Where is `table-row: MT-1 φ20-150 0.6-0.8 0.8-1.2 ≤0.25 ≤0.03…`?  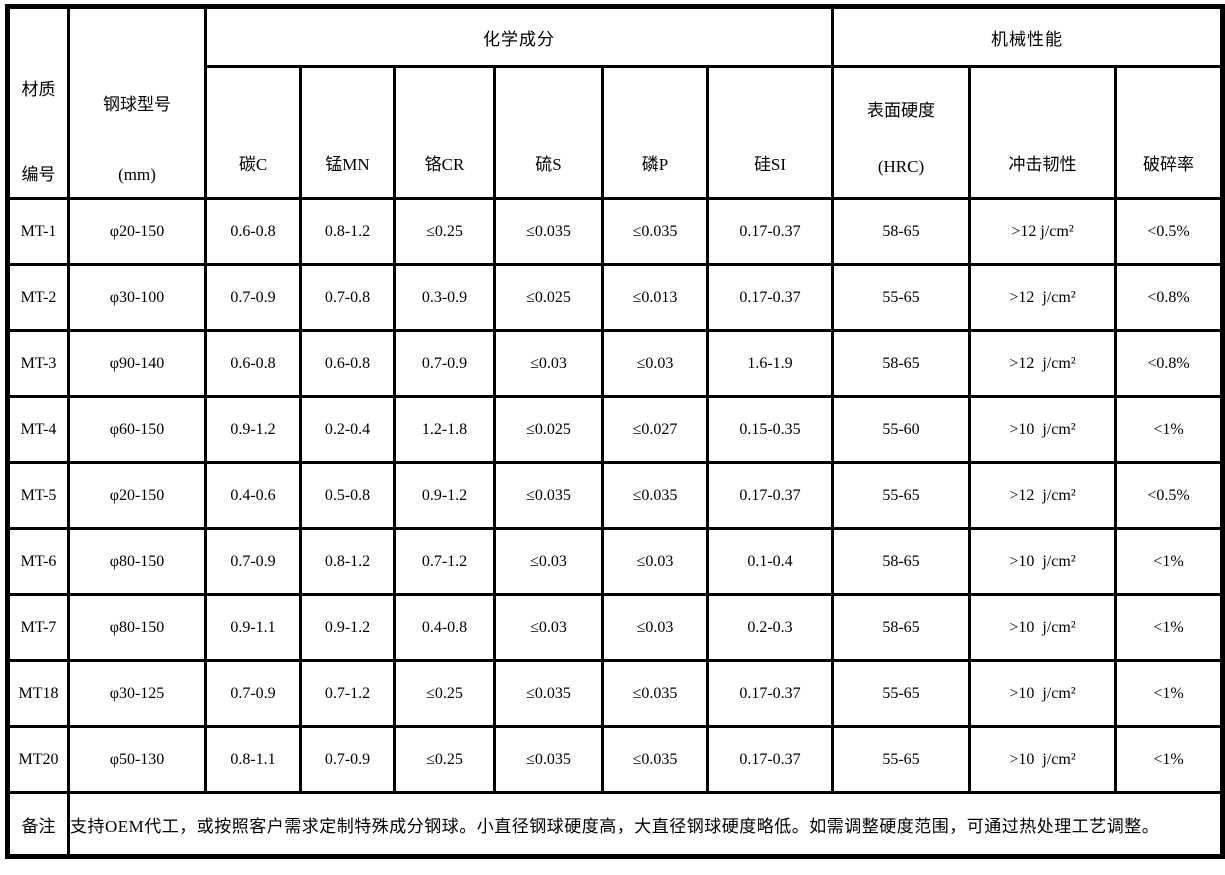 table-row: MT-1 φ20-150 0.6-0.8 0.8-1.2 ≤0.25 ≤0.03… is located at coordinates (615, 231).